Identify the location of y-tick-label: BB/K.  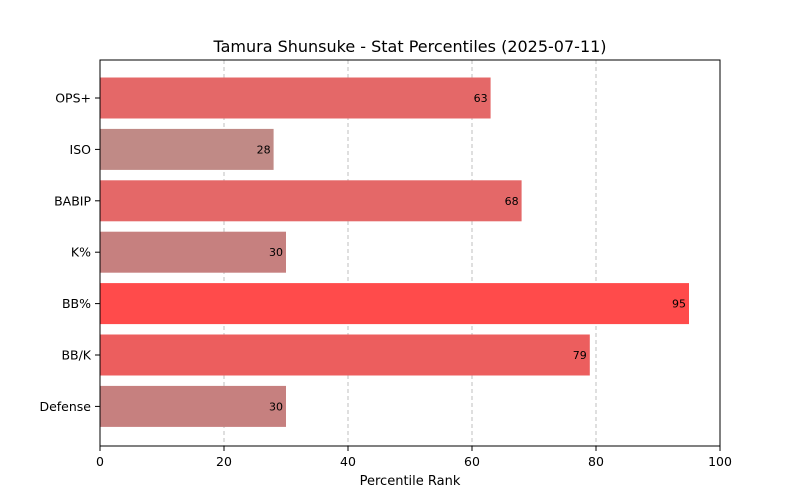
(76, 355).